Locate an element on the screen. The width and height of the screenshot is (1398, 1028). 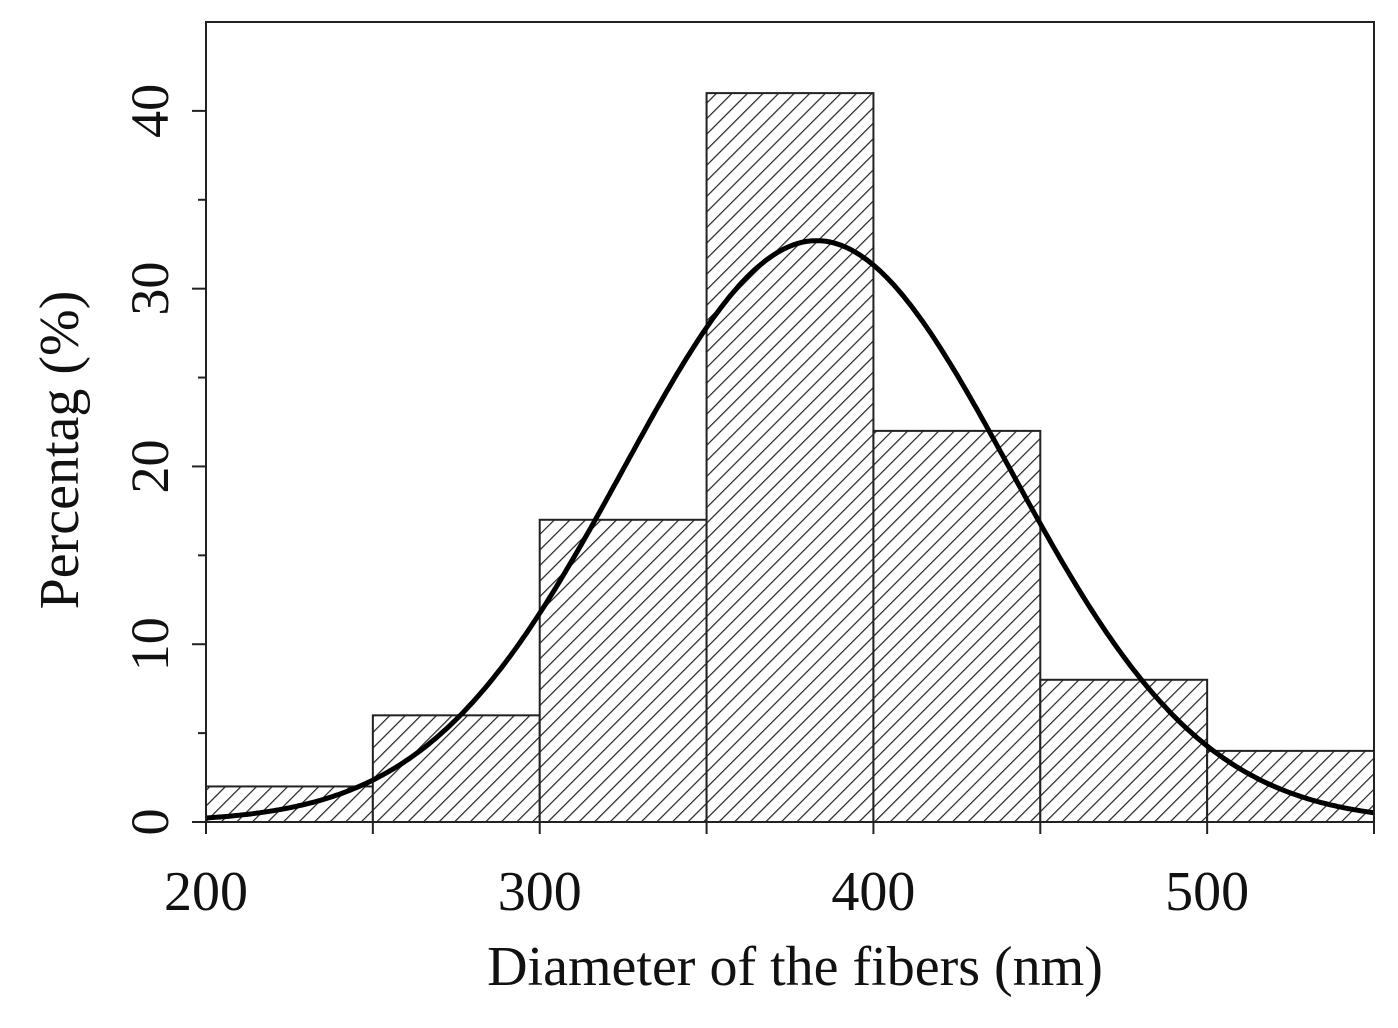
y-tick-label: 20 is located at coordinates (150, 466).